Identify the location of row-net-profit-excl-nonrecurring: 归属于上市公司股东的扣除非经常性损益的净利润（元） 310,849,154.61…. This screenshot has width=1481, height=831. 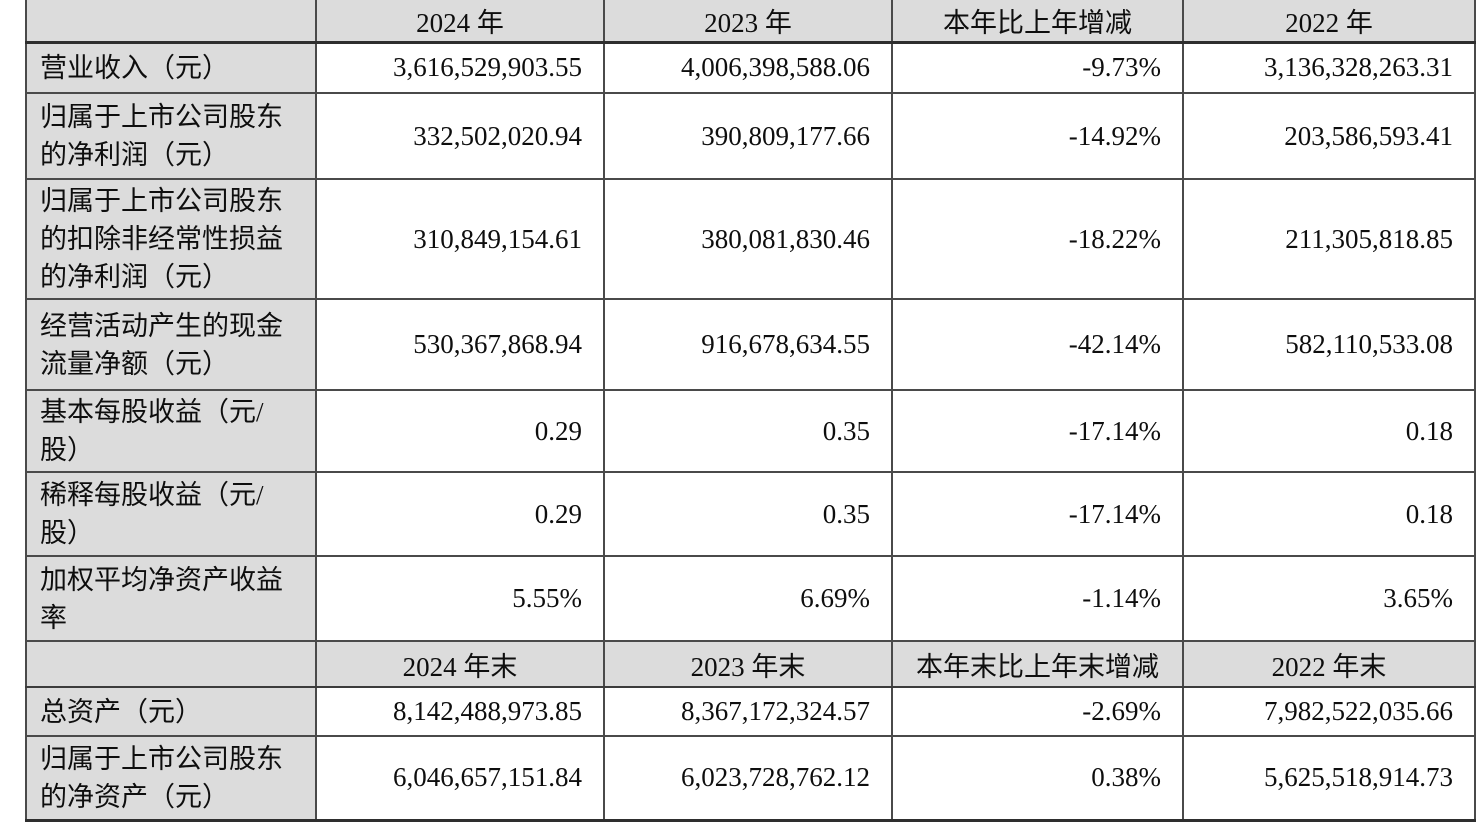
(750, 239).